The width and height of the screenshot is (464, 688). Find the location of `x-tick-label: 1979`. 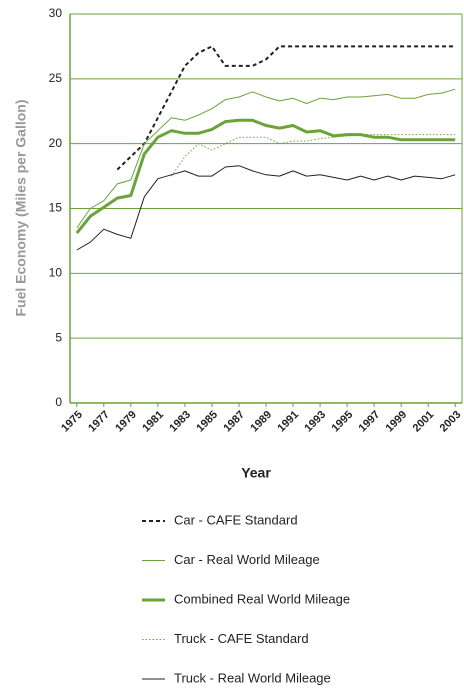

x-tick-label: 1979 is located at coordinates (126, 422).